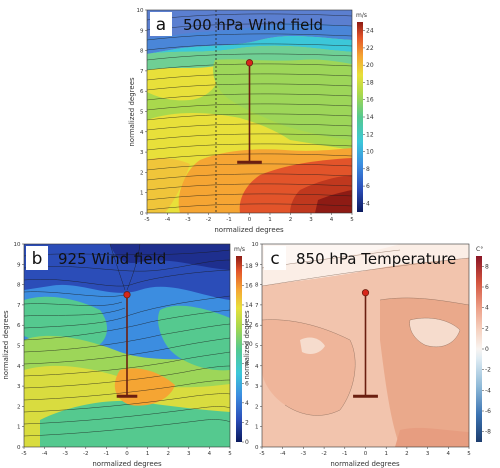  What do you see at coordinates (368, 169) in the screenshot?
I see `panel-a-colorbar-tick-label: 8` at bounding box center [368, 169].